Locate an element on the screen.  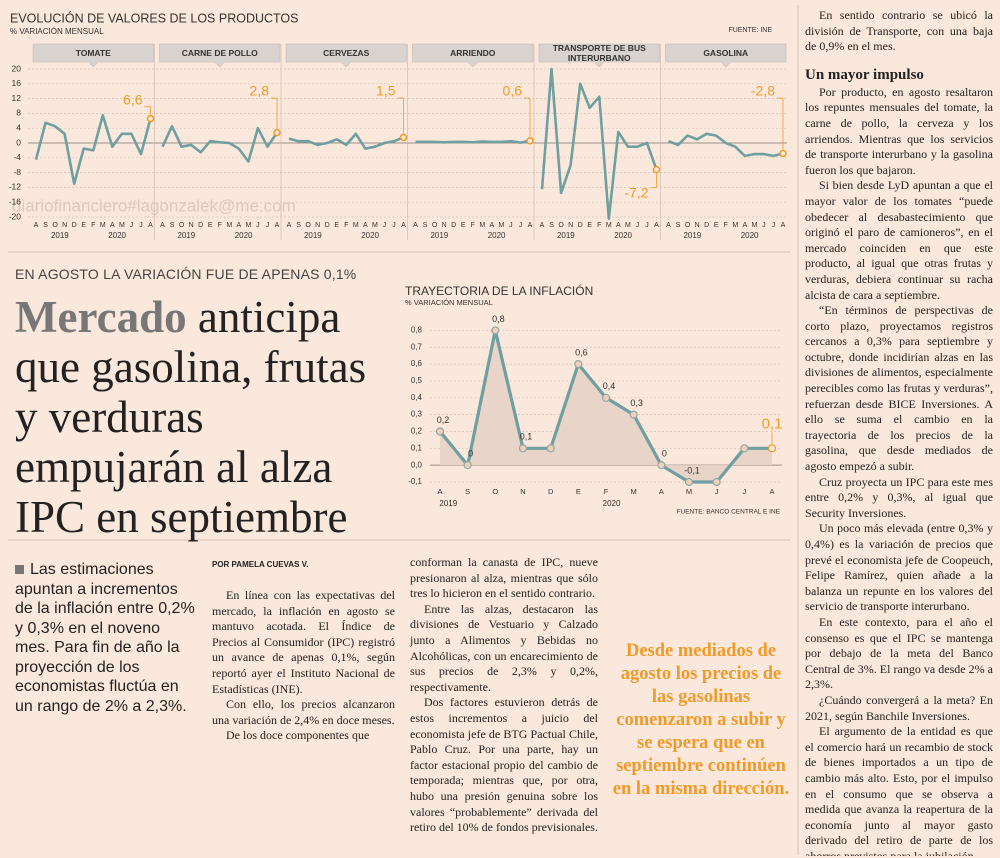
y-tick-label: 0,7 is located at coordinates (417, 346).